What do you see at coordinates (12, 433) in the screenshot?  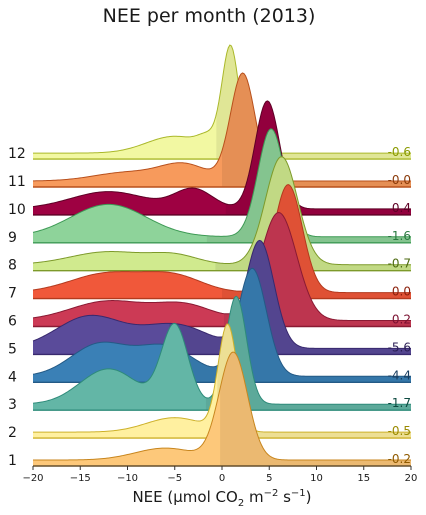 I see `month-label-2: 2` at bounding box center [12, 433].